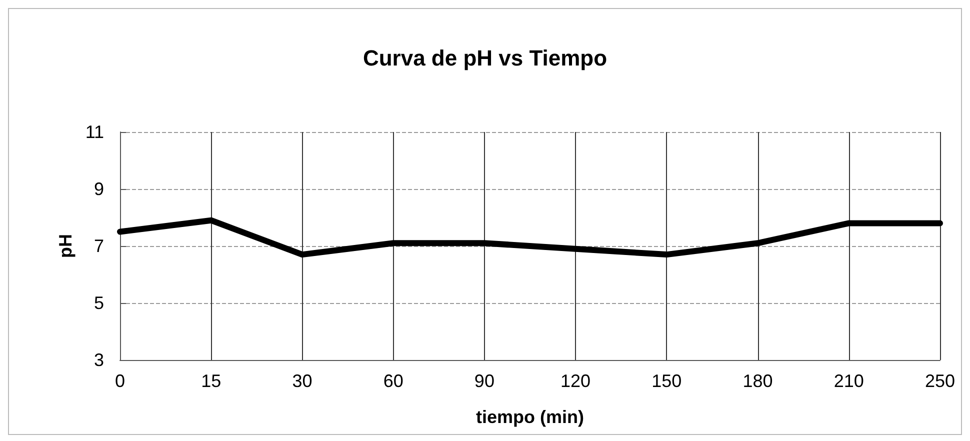 This screenshot has height=441, width=970. Describe the element at coordinates (530, 417) in the screenshot. I see `x-axis-title: tiempo (min)` at that location.